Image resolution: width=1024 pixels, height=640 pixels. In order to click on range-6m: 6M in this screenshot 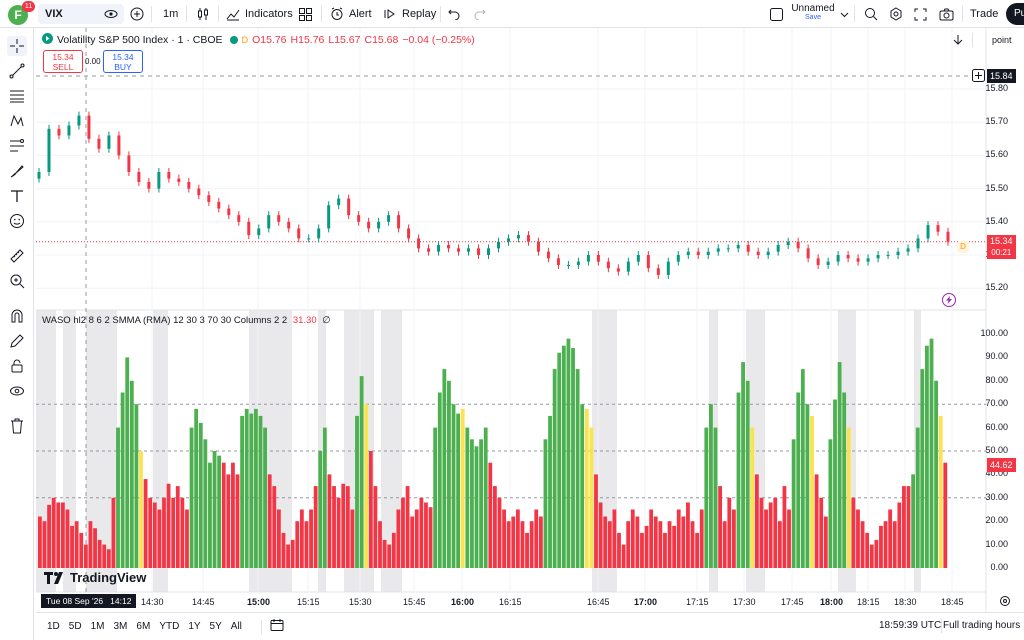, I will do `click(143, 626)`.